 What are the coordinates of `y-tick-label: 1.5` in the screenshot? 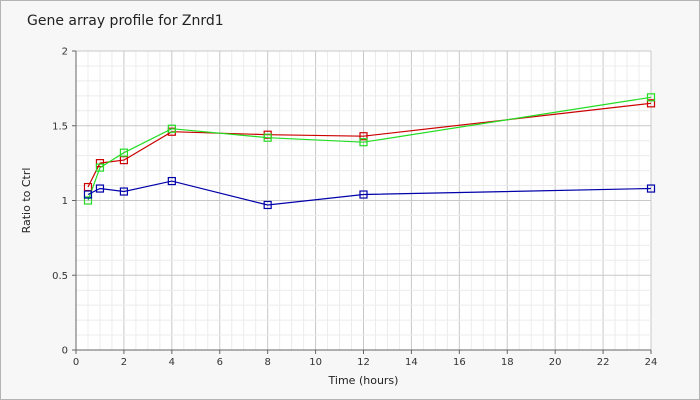 It's located at (60, 126).